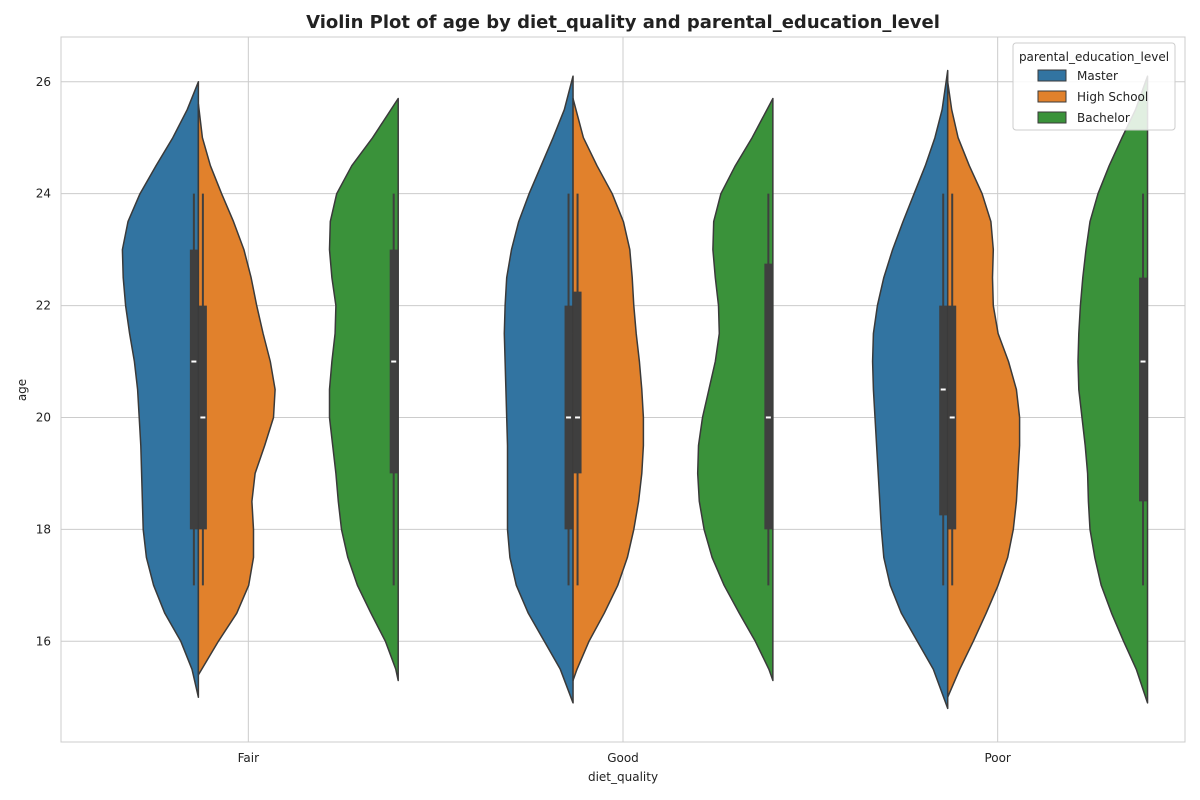 The width and height of the screenshot is (1200, 800). What do you see at coordinates (236, 389) in the screenshot?
I see `violin-high-school-fair` at bounding box center [236, 389].